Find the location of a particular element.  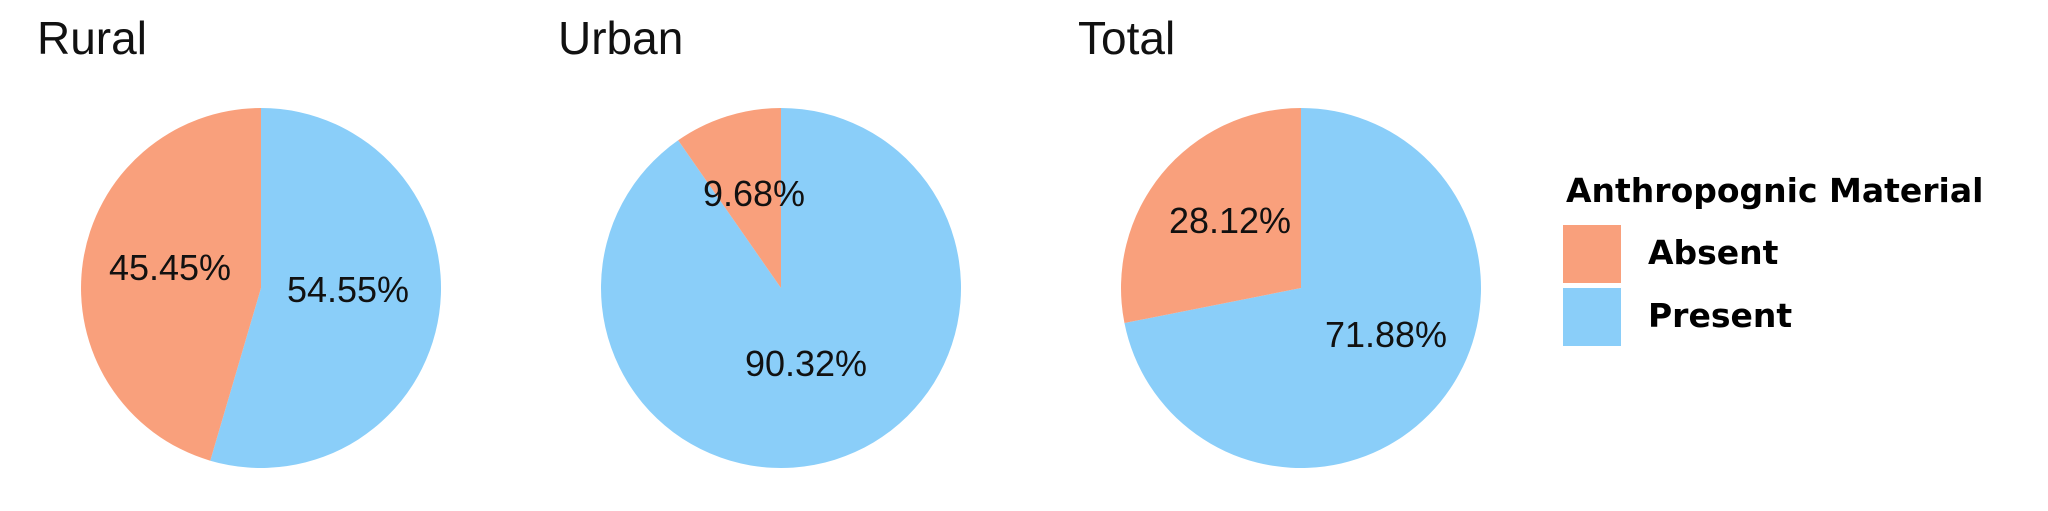

slice-urban-present is located at coordinates (781, 288).